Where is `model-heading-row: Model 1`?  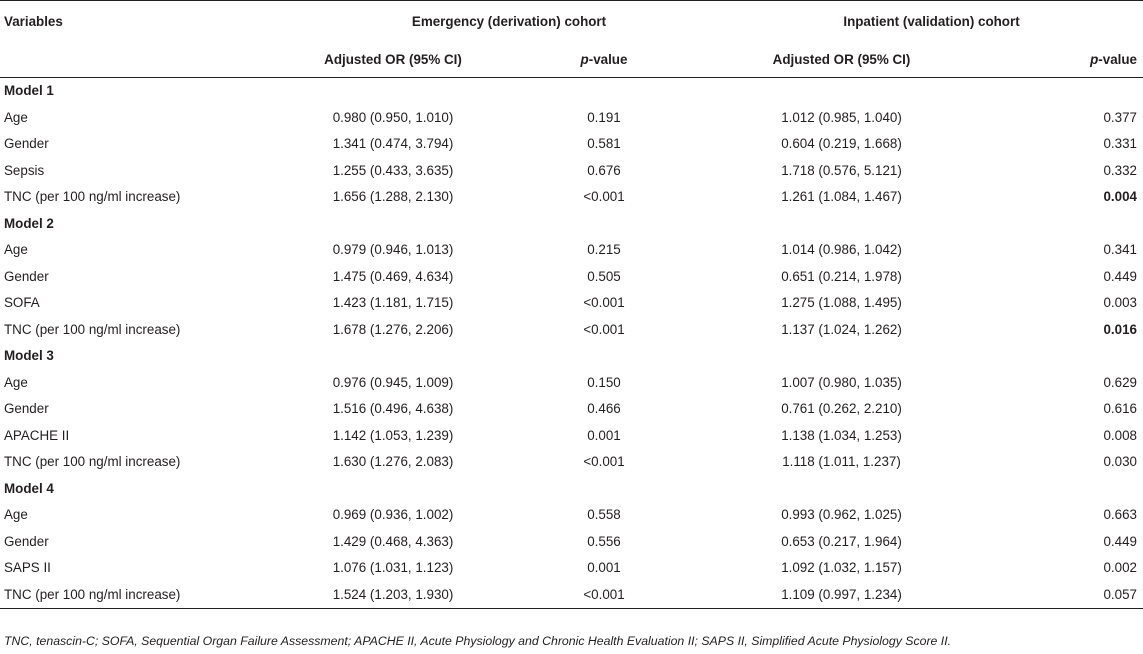 model-heading-row: Model 1 is located at coordinates (571, 91).